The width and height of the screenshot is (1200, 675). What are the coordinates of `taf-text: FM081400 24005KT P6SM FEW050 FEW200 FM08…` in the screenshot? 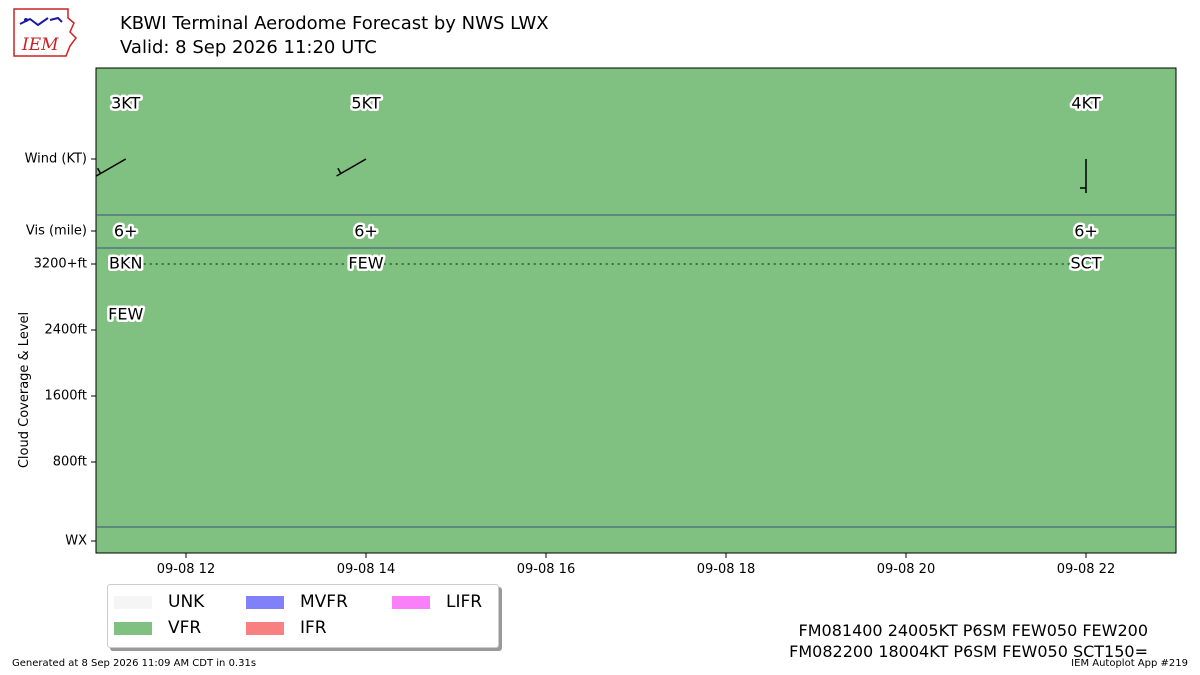 It's located at (968, 641).